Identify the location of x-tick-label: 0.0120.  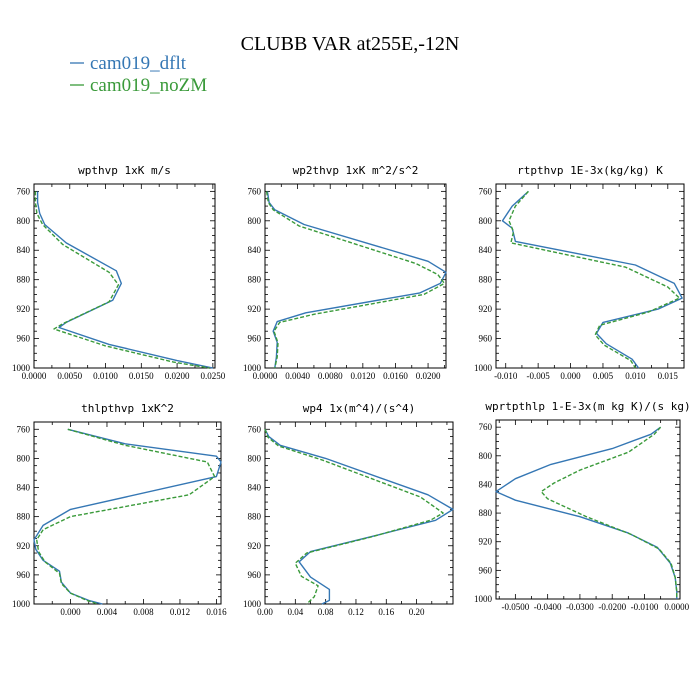
(362, 376).